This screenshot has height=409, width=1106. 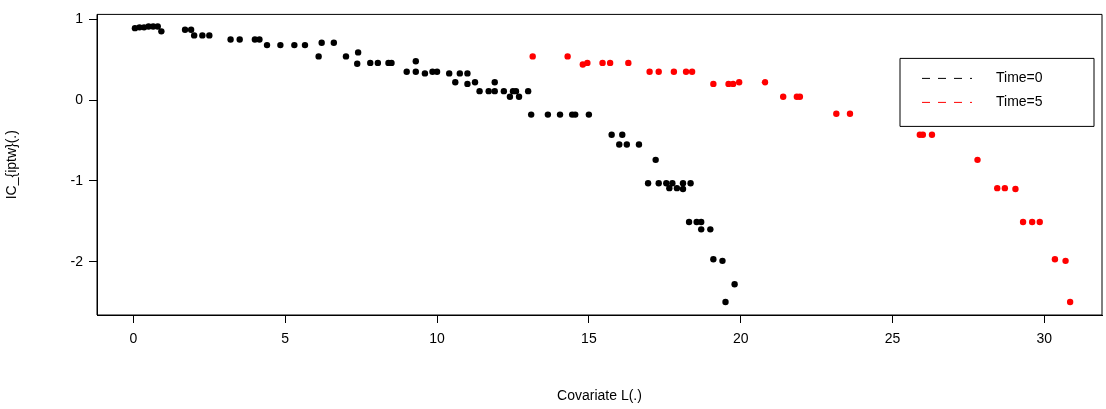 What do you see at coordinates (1019, 77) in the screenshot?
I see `legend-label: Time=0` at bounding box center [1019, 77].